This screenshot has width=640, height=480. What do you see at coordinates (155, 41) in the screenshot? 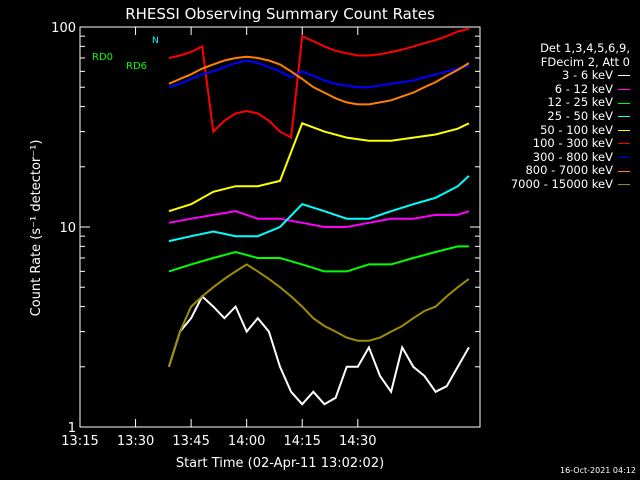
I see `annotation-n: N` at bounding box center [155, 41].